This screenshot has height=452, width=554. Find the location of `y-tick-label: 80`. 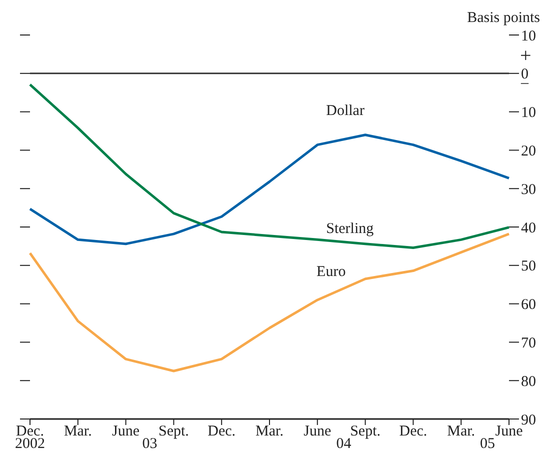

y-tick-label: 80 is located at coordinates (528, 382).